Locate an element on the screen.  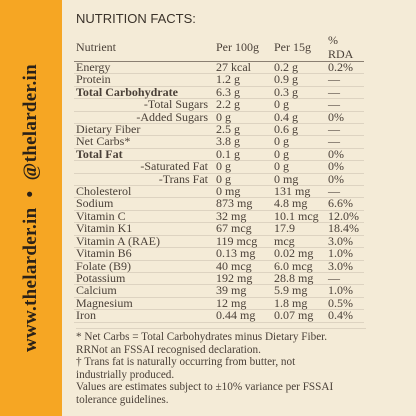
header-cell: Nutrient is located at coordinates (144, 47).